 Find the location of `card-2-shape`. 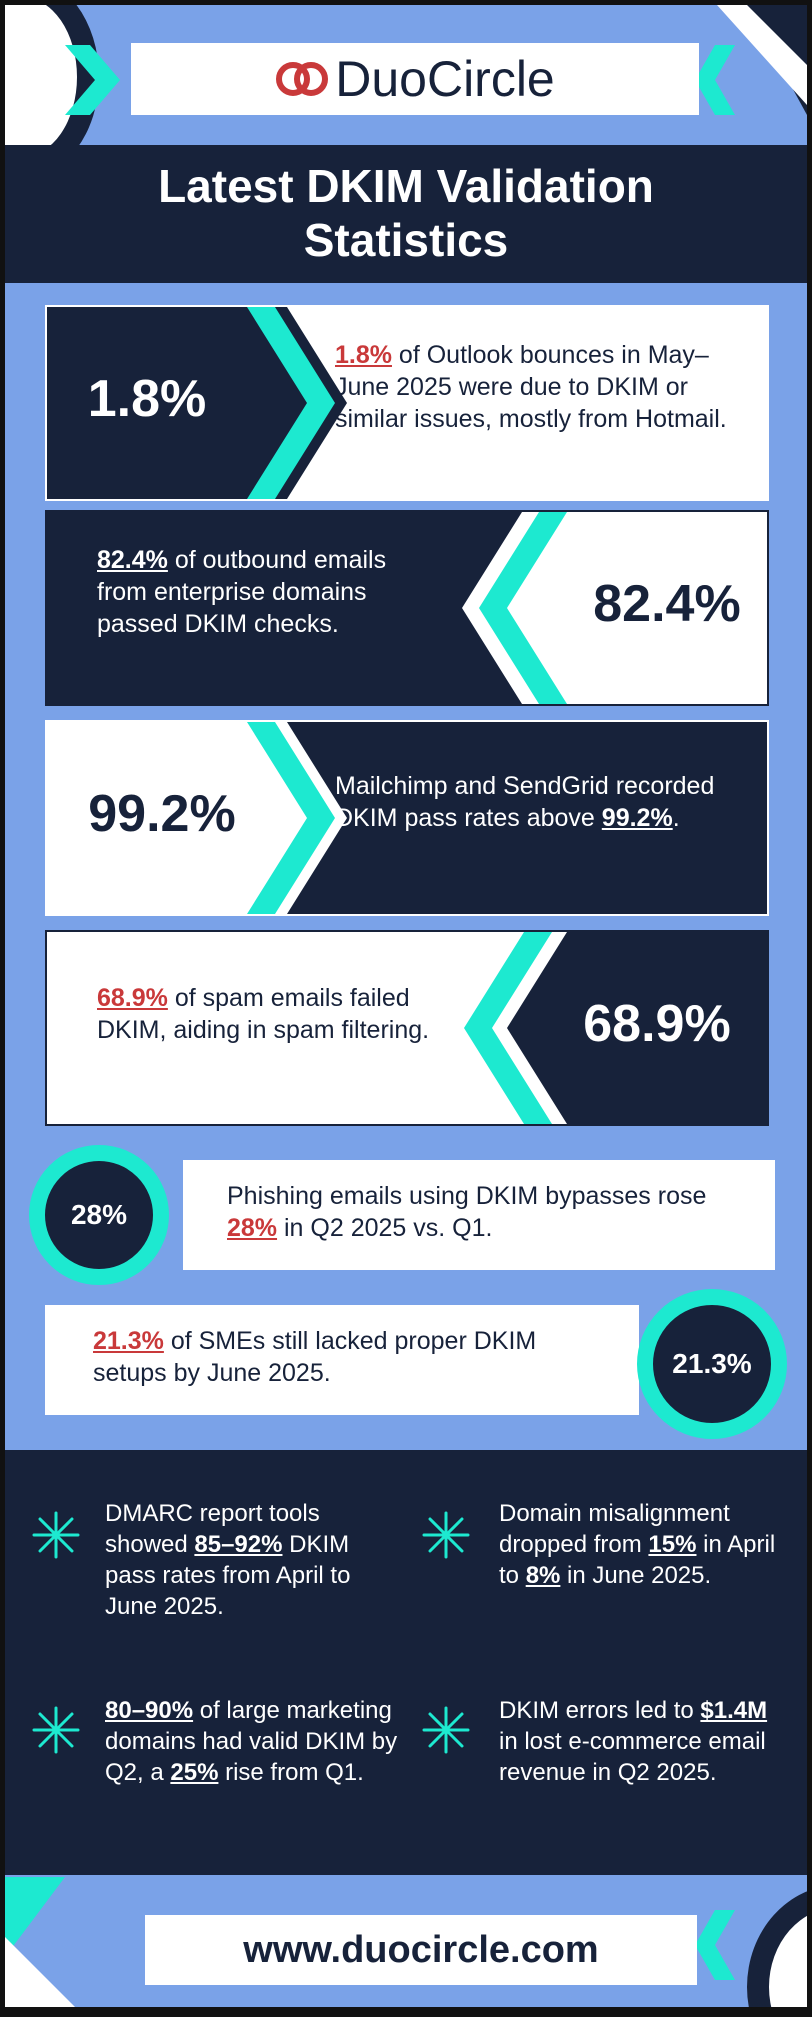

card-2-shape is located at coordinates (307, 608).